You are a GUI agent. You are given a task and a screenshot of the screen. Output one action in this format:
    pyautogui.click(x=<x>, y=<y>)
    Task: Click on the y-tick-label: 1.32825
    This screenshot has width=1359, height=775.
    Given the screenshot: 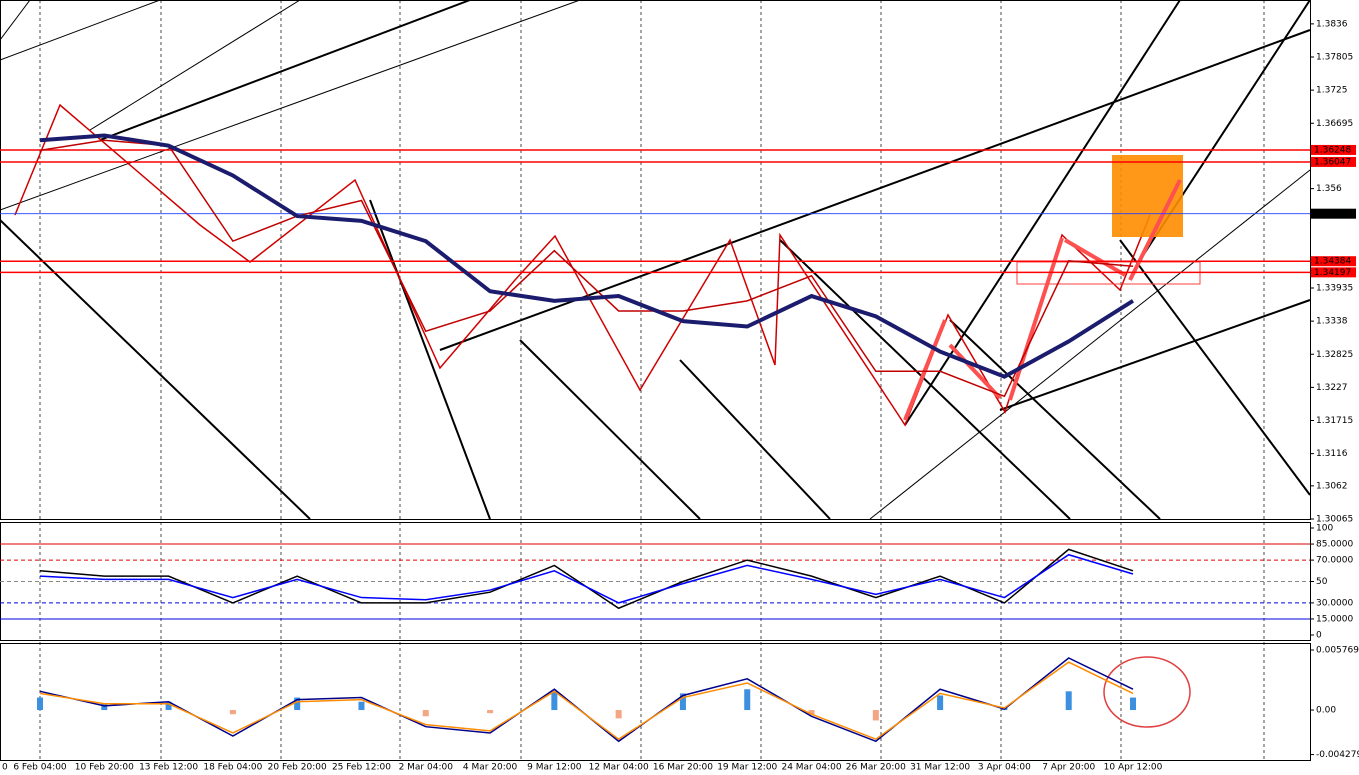 What is the action you would take?
    pyautogui.click(x=1334, y=355)
    